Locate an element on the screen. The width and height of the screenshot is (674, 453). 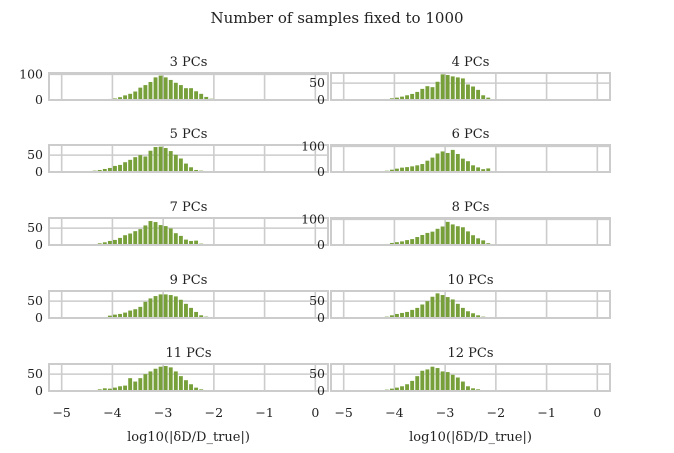
panel-title: 9 PCs is located at coordinates (189, 280).